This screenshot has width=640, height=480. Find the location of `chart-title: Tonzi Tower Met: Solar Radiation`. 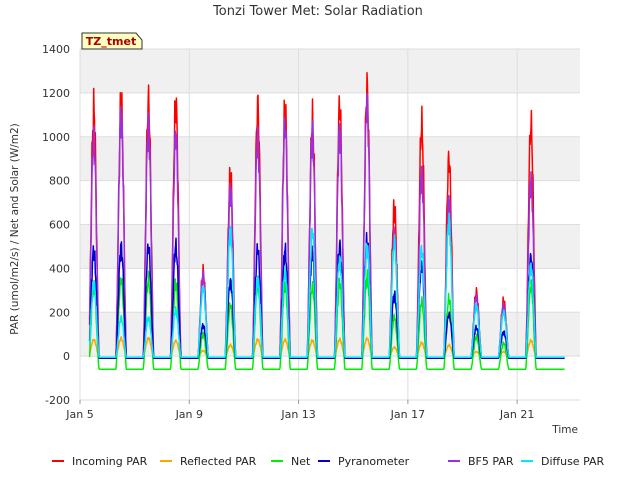

chart-title: Tonzi Tower Met: Solar Radiation is located at coordinates (317, 11).